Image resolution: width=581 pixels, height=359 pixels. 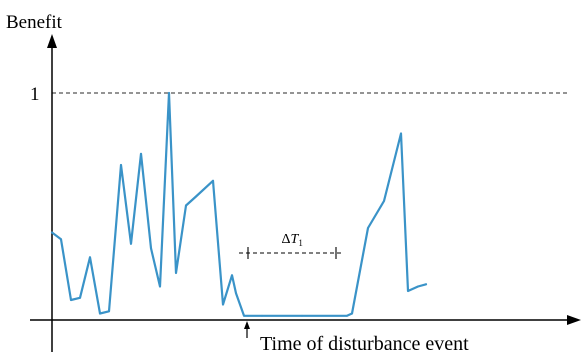 I want to click on delta-t-annotation: ΔT1, so click(x=291, y=245).